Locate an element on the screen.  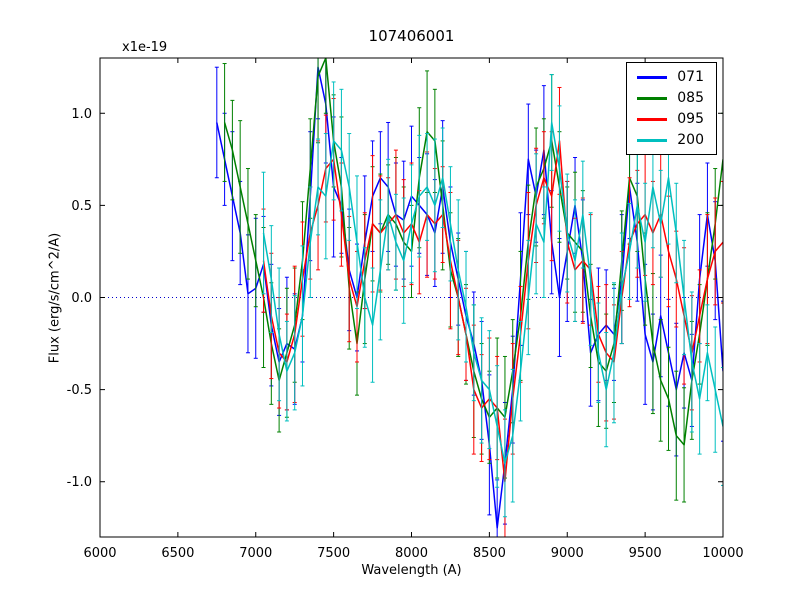
legend-item: 085 is located at coordinates (670, 98).